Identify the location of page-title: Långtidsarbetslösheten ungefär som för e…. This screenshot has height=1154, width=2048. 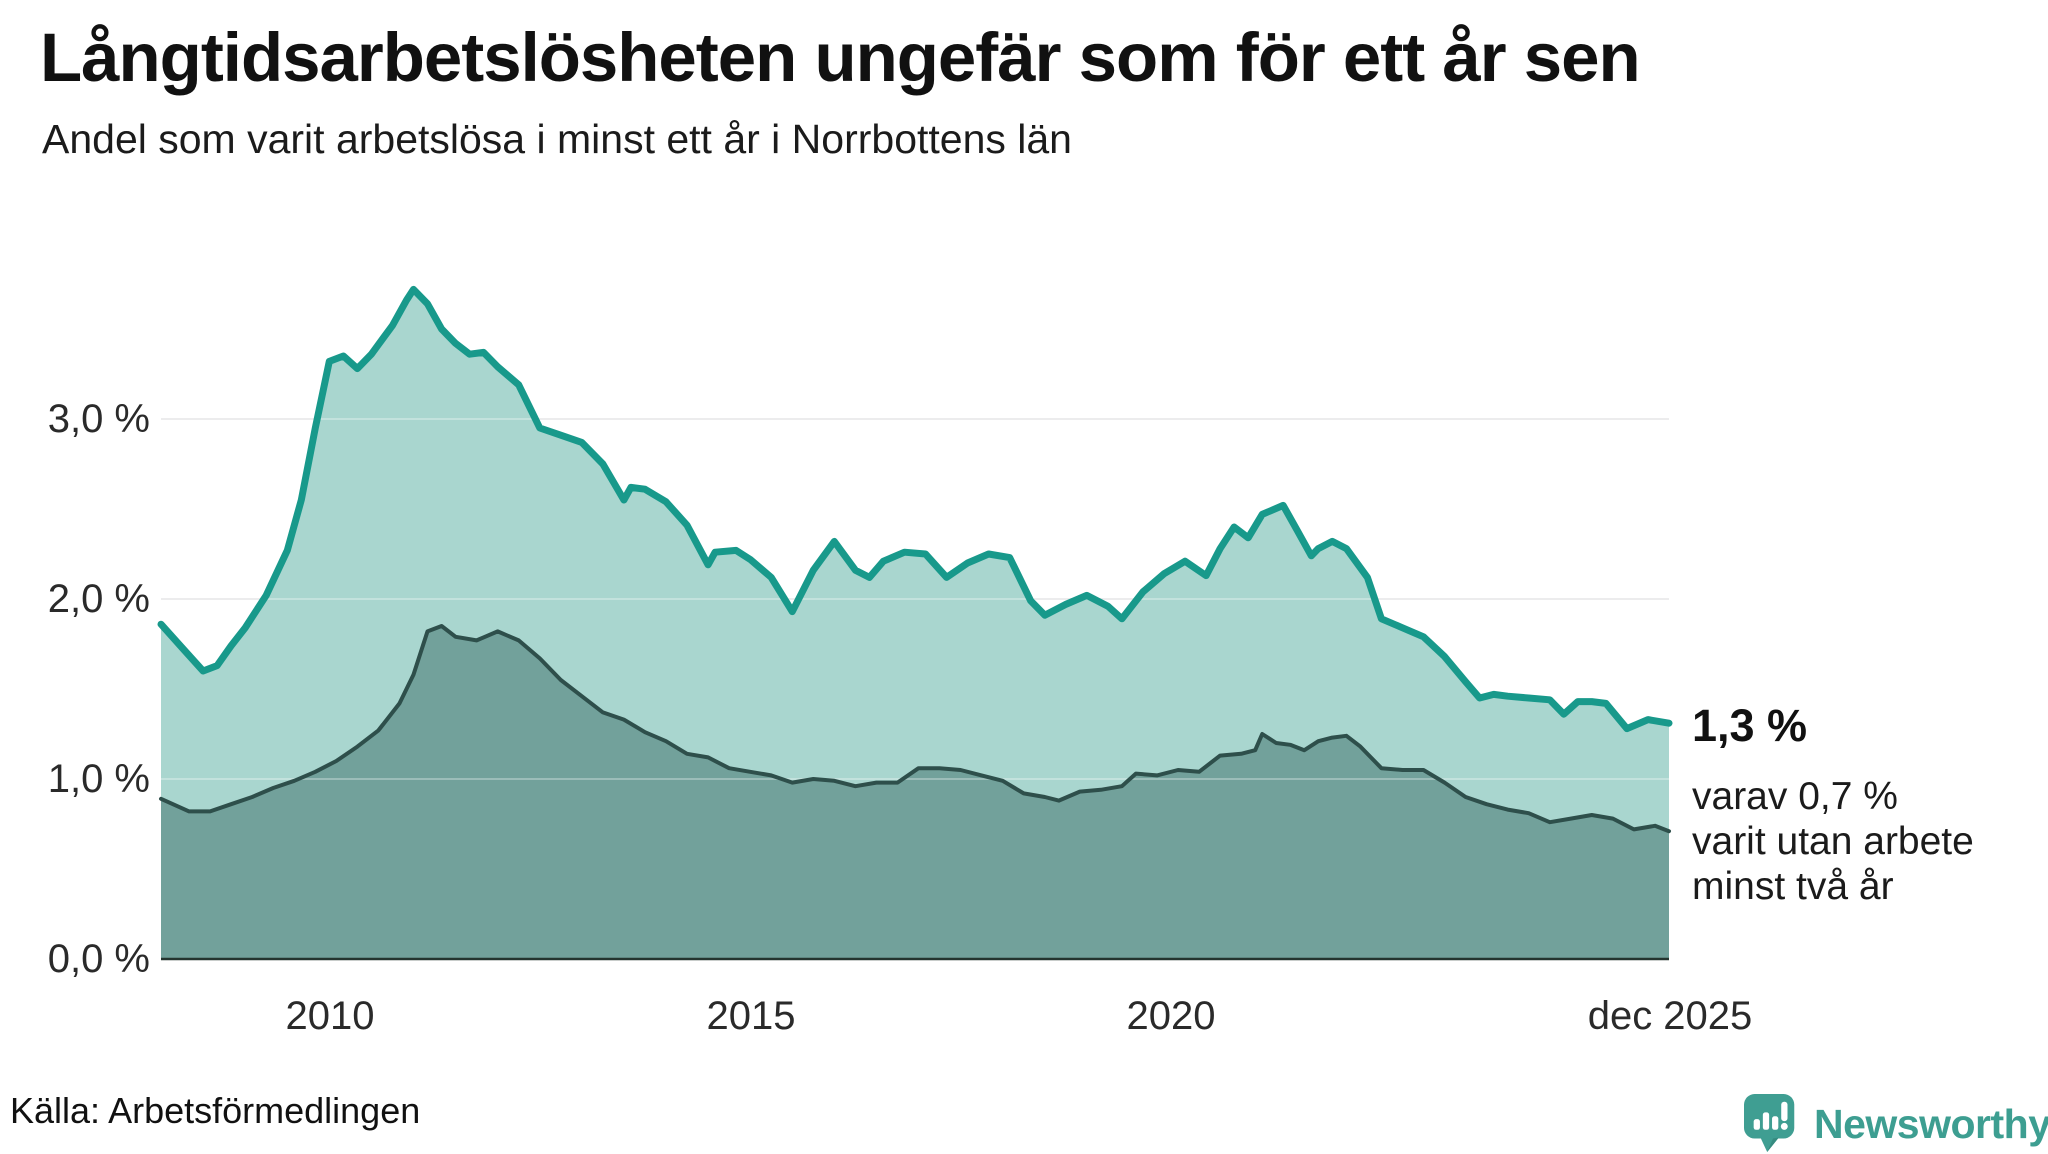
(840, 57).